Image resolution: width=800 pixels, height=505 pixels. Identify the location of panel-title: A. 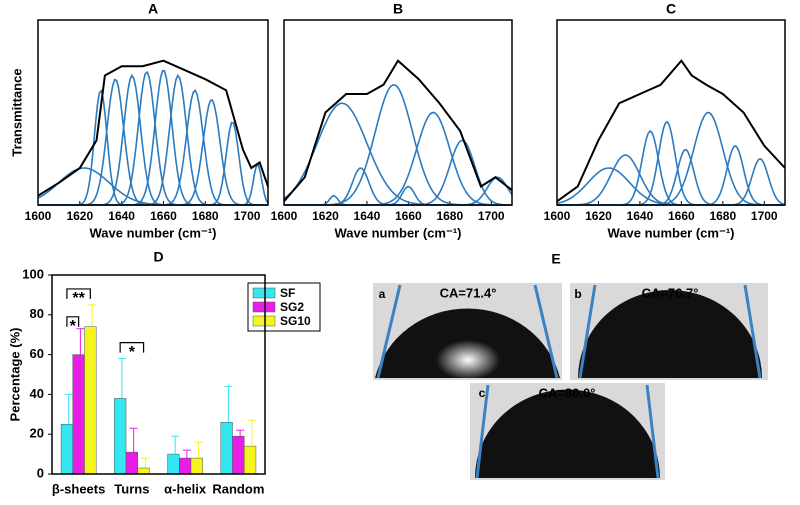
(153, 9).